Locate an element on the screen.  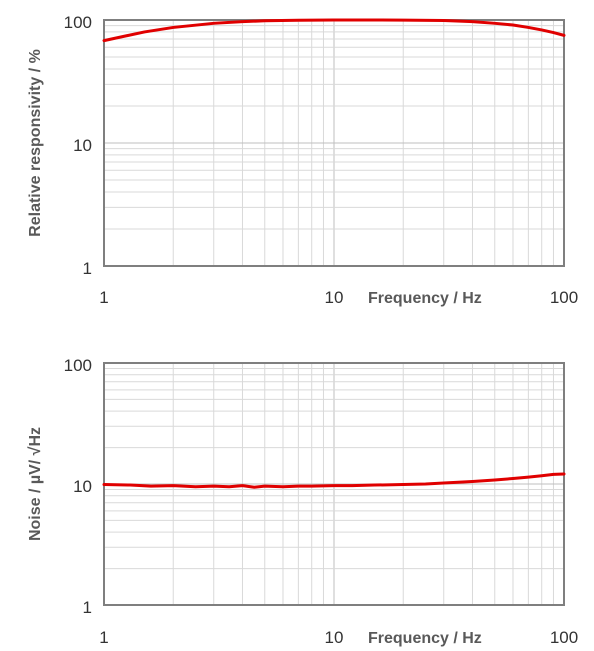
noise-y-tick-1: 1 is located at coordinates (87, 607).